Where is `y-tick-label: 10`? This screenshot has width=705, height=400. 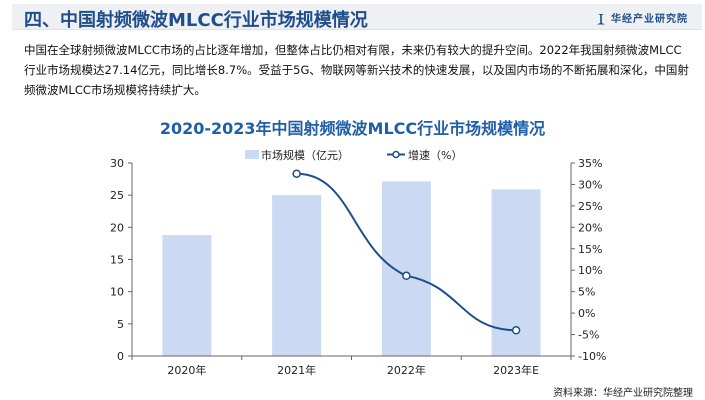 y-tick-label: 10 is located at coordinates (117, 292).